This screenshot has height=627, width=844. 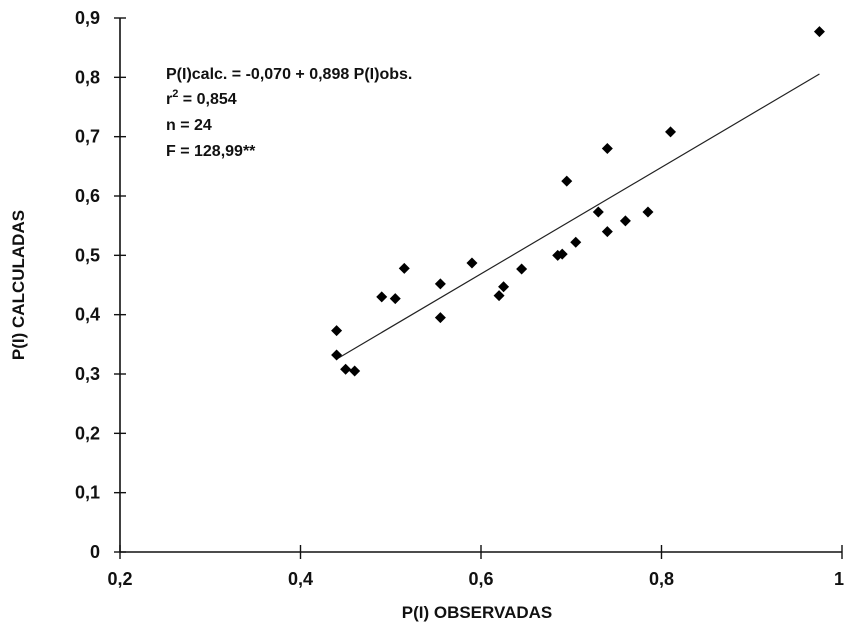 I want to click on y-tick-label: 0,6, so click(x=87, y=196).